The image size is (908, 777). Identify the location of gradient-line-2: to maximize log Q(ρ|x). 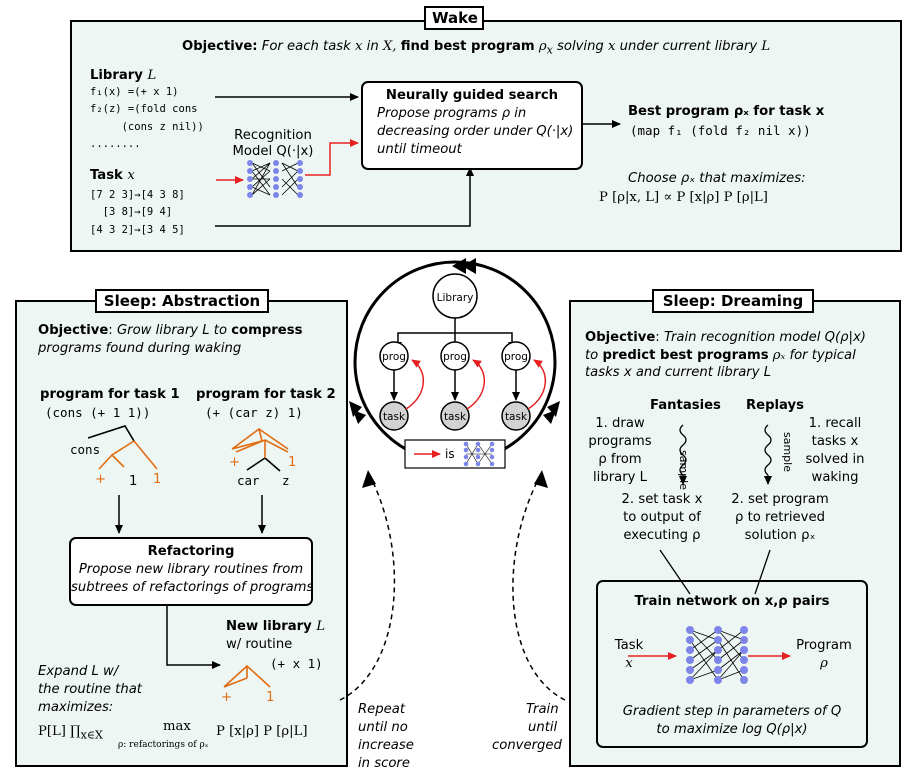
(732, 729).